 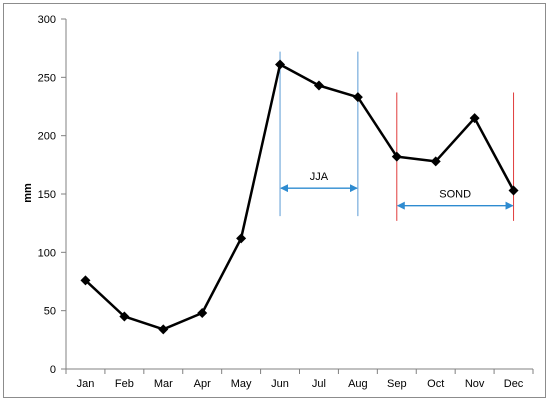 What do you see at coordinates (455, 195) in the screenshot?
I see `season-label: SOND` at bounding box center [455, 195].